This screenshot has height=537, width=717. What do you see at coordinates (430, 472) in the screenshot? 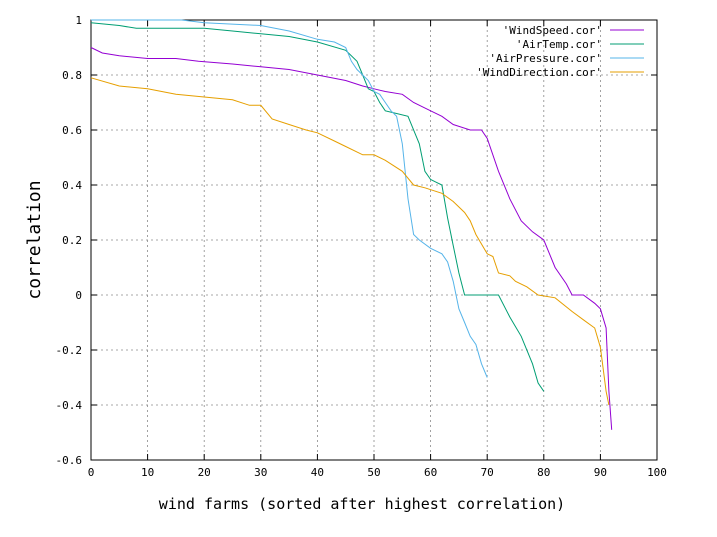
I see `x-tick-label: 60` at bounding box center [430, 472].